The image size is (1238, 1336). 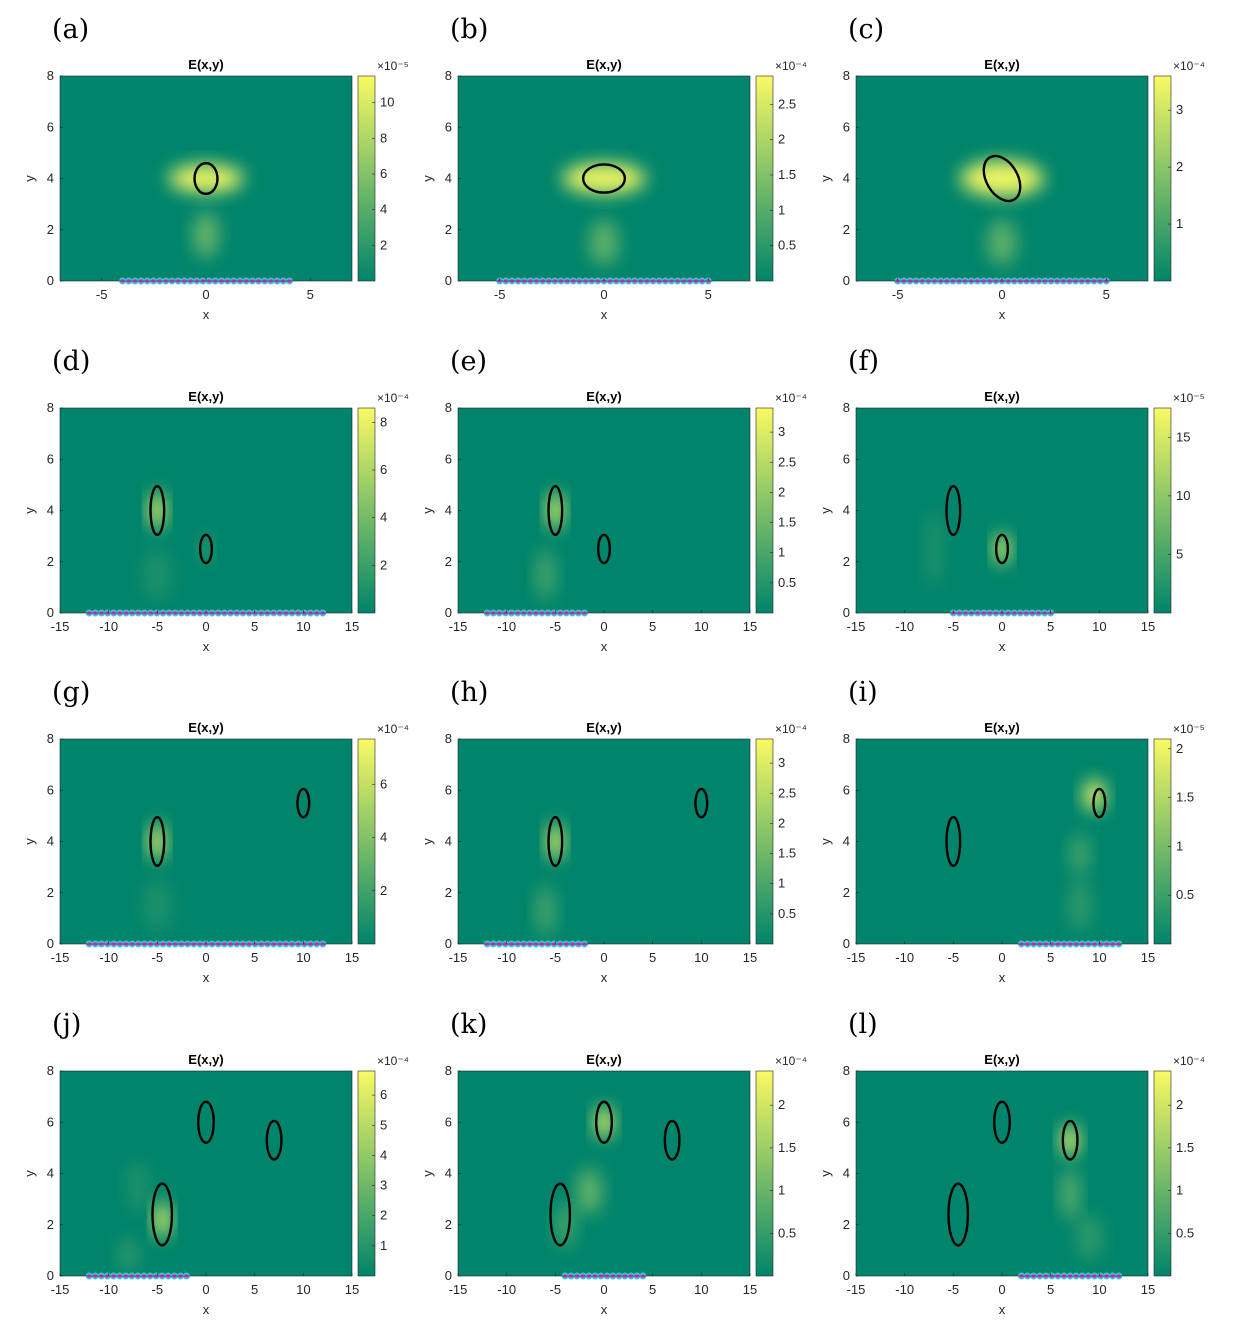 I want to click on panel-label: (l), so click(x=863, y=1024).